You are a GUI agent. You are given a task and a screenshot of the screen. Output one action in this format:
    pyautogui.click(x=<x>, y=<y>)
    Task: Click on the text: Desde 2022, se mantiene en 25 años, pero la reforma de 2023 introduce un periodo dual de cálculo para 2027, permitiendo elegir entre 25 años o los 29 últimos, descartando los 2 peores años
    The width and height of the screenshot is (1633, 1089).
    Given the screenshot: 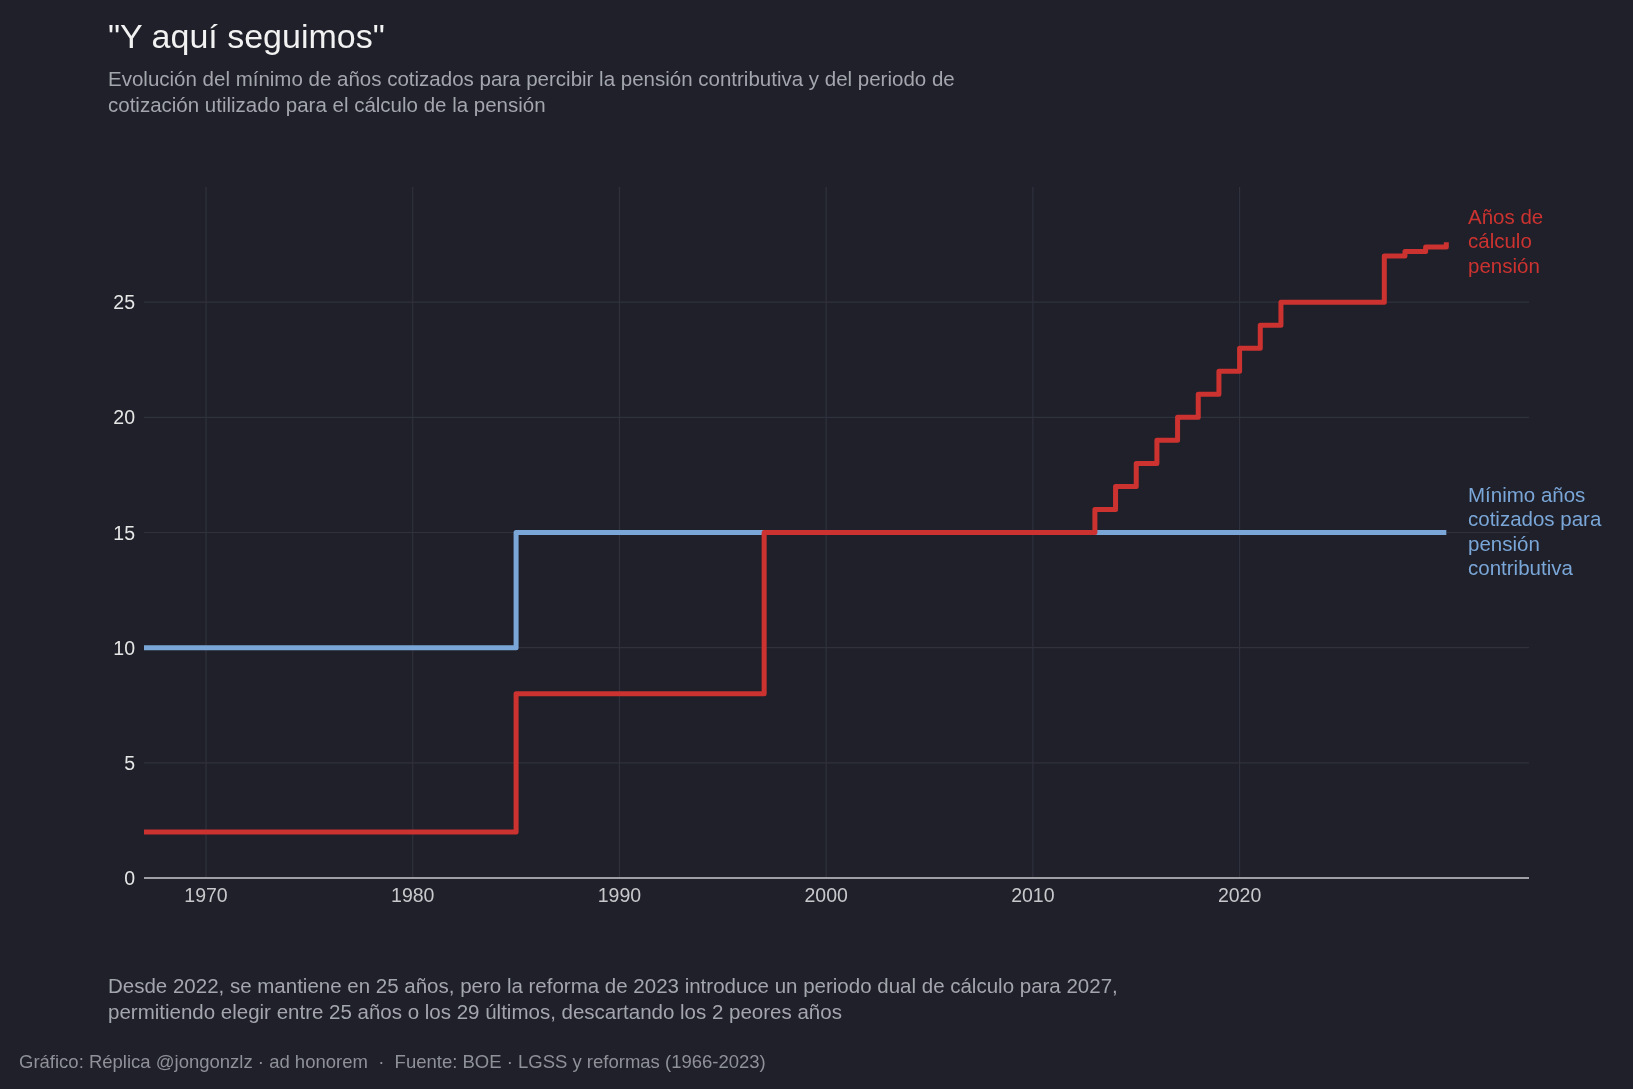 What is the action you would take?
    pyautogui.click(x=613, y=998)
    